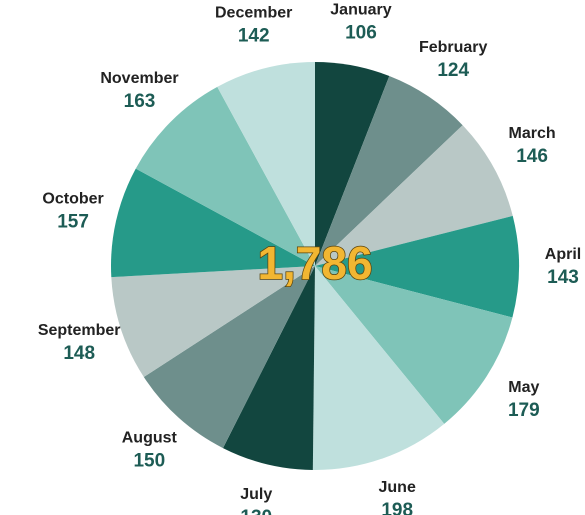 The width and height of the screenshot is (585, 515). I want to click on slice-value: 146, so click(532, 156).